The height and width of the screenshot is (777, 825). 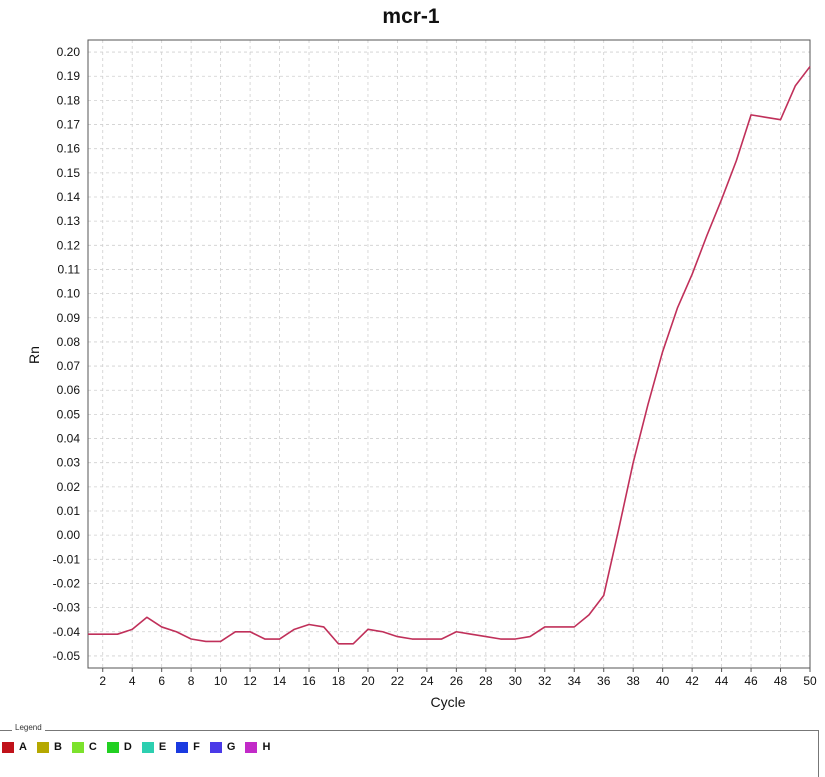 I want to click on legend-items: A B C D E F G H, so click(x=136, y=747).